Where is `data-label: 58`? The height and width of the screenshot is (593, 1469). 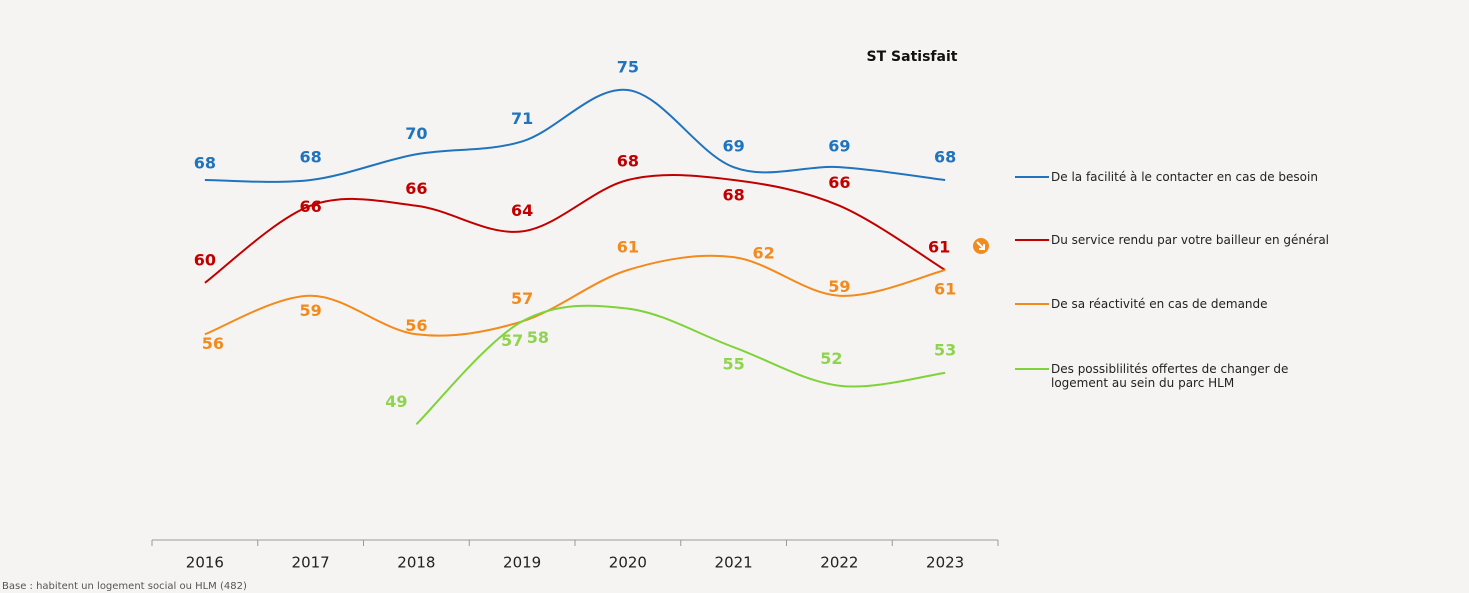
data-label: 58 is located at coordinates (538, 337).